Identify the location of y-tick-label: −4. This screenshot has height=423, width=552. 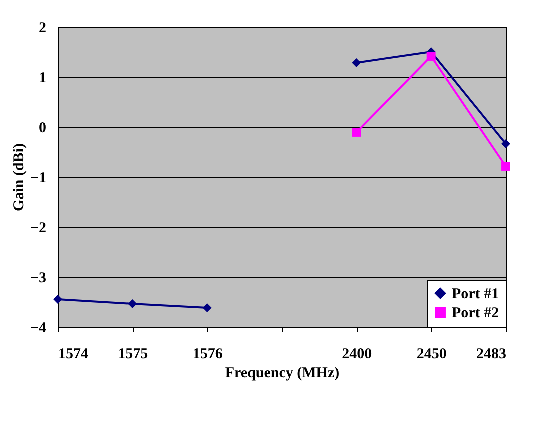
(38, 328).